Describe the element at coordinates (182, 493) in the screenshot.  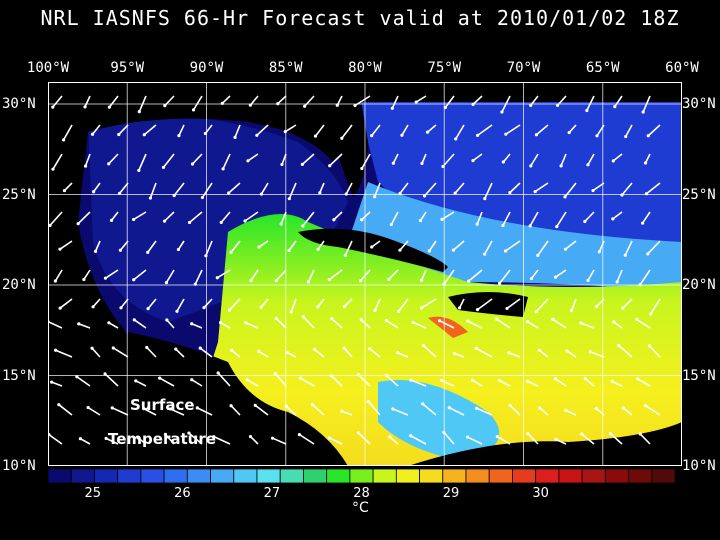
I see `color-bar-tick: 26` at that location.